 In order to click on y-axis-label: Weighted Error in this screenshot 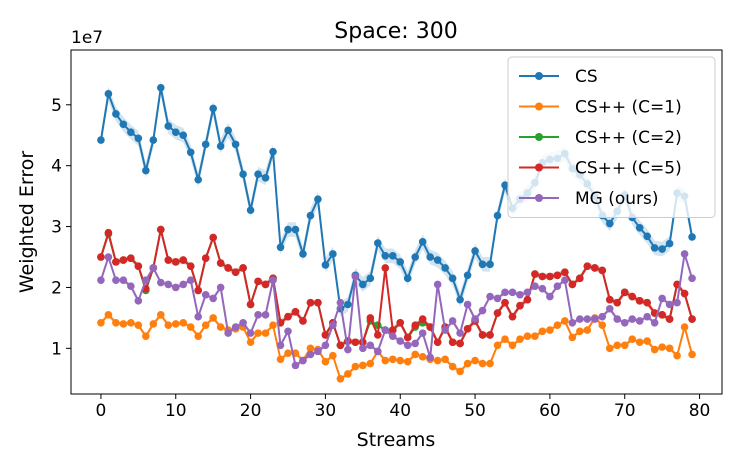, I will do `click(27, 222)`.